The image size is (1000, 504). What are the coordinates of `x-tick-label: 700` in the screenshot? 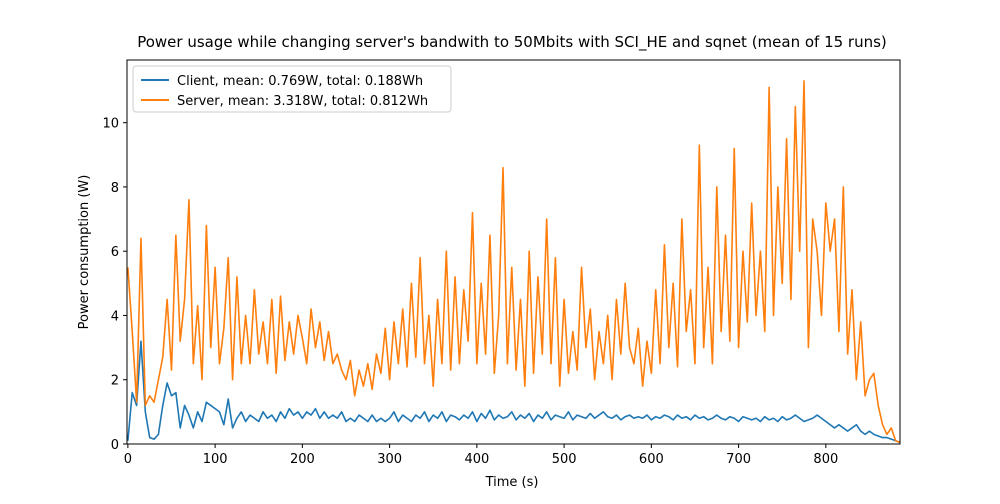 It's located at (738, 459).